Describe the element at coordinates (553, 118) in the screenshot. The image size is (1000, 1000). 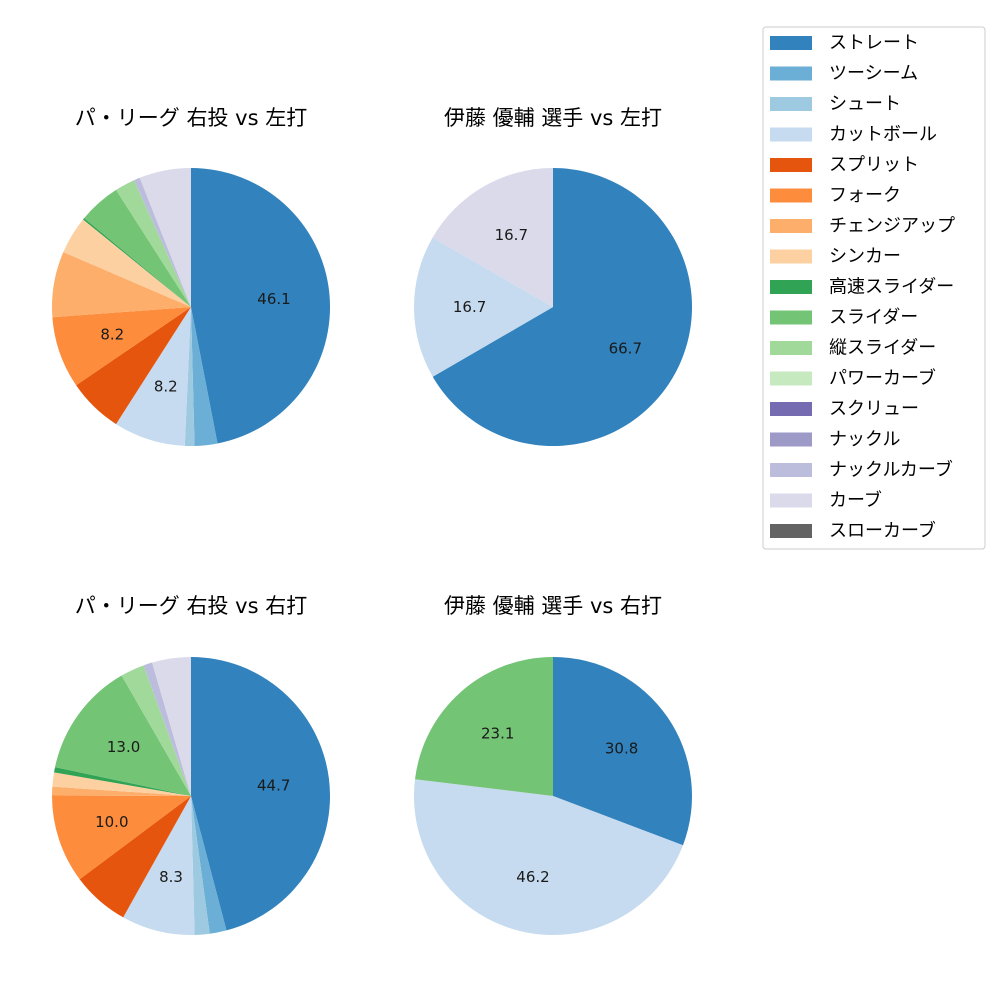
I see `chart-title: 伊藤 優輔 選手 vs 左打` at that location.